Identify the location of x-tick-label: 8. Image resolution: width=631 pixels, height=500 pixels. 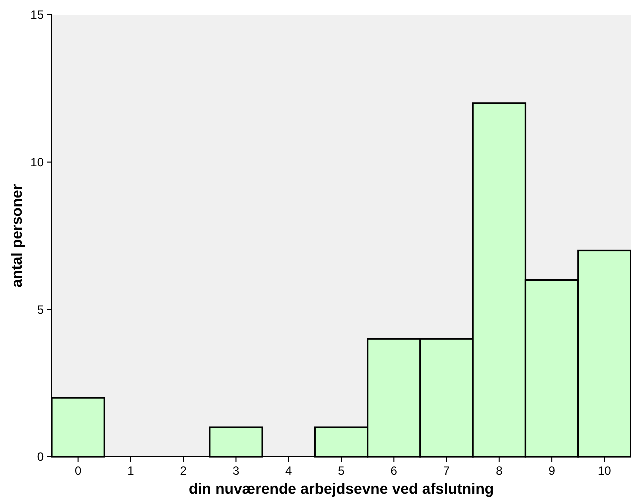
(500, 471).